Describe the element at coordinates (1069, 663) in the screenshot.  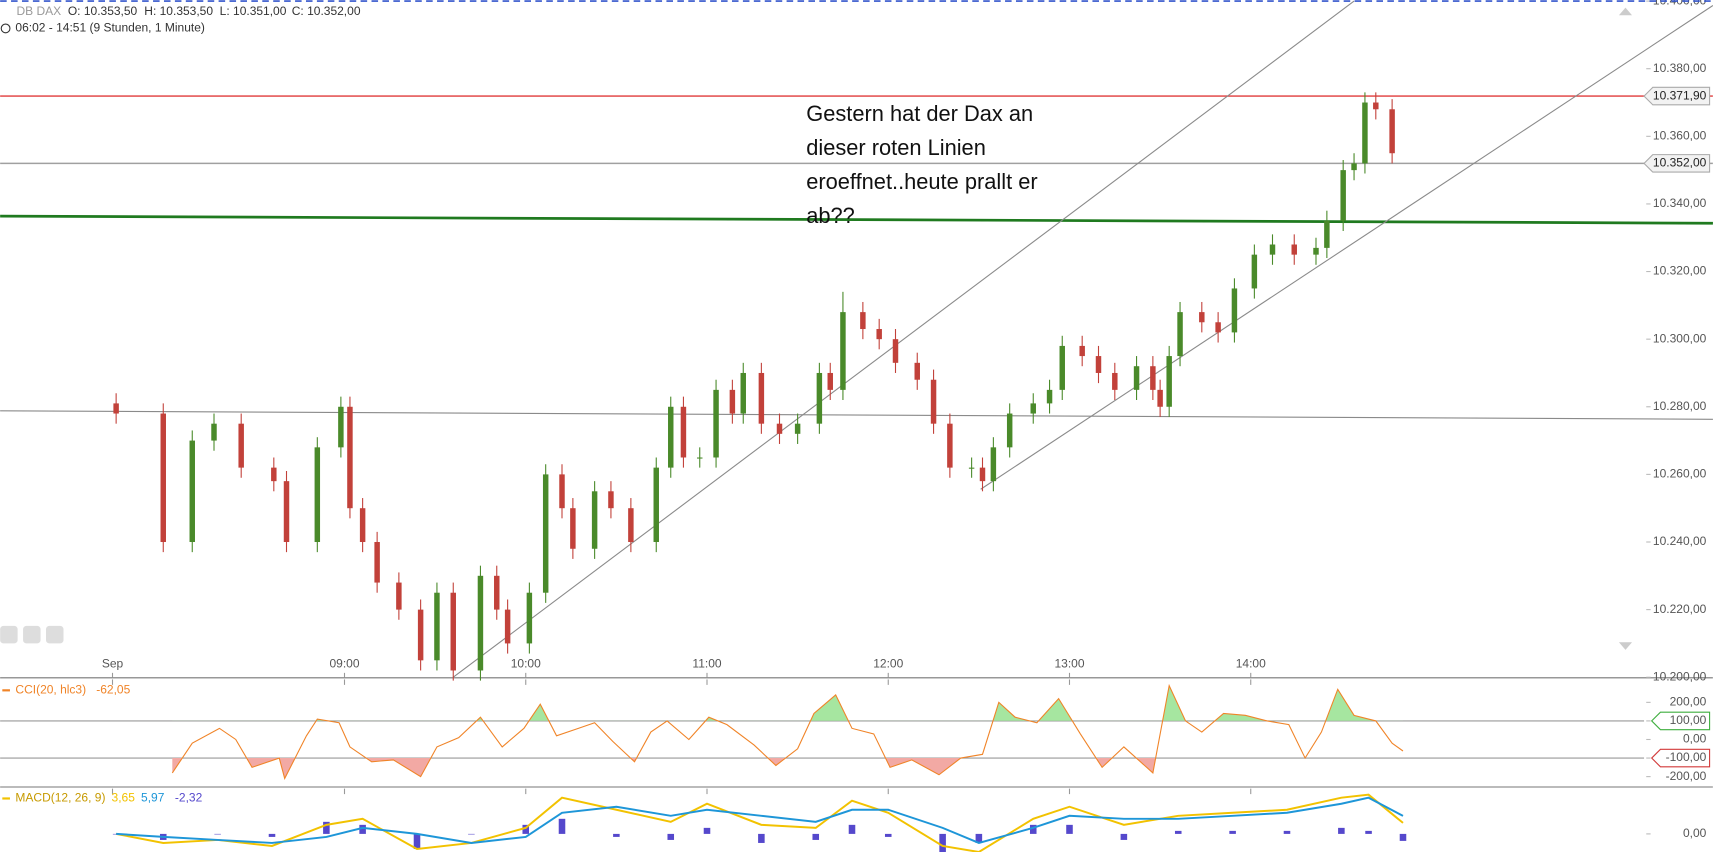
I see `x-tick-label: 13:00` at that location.